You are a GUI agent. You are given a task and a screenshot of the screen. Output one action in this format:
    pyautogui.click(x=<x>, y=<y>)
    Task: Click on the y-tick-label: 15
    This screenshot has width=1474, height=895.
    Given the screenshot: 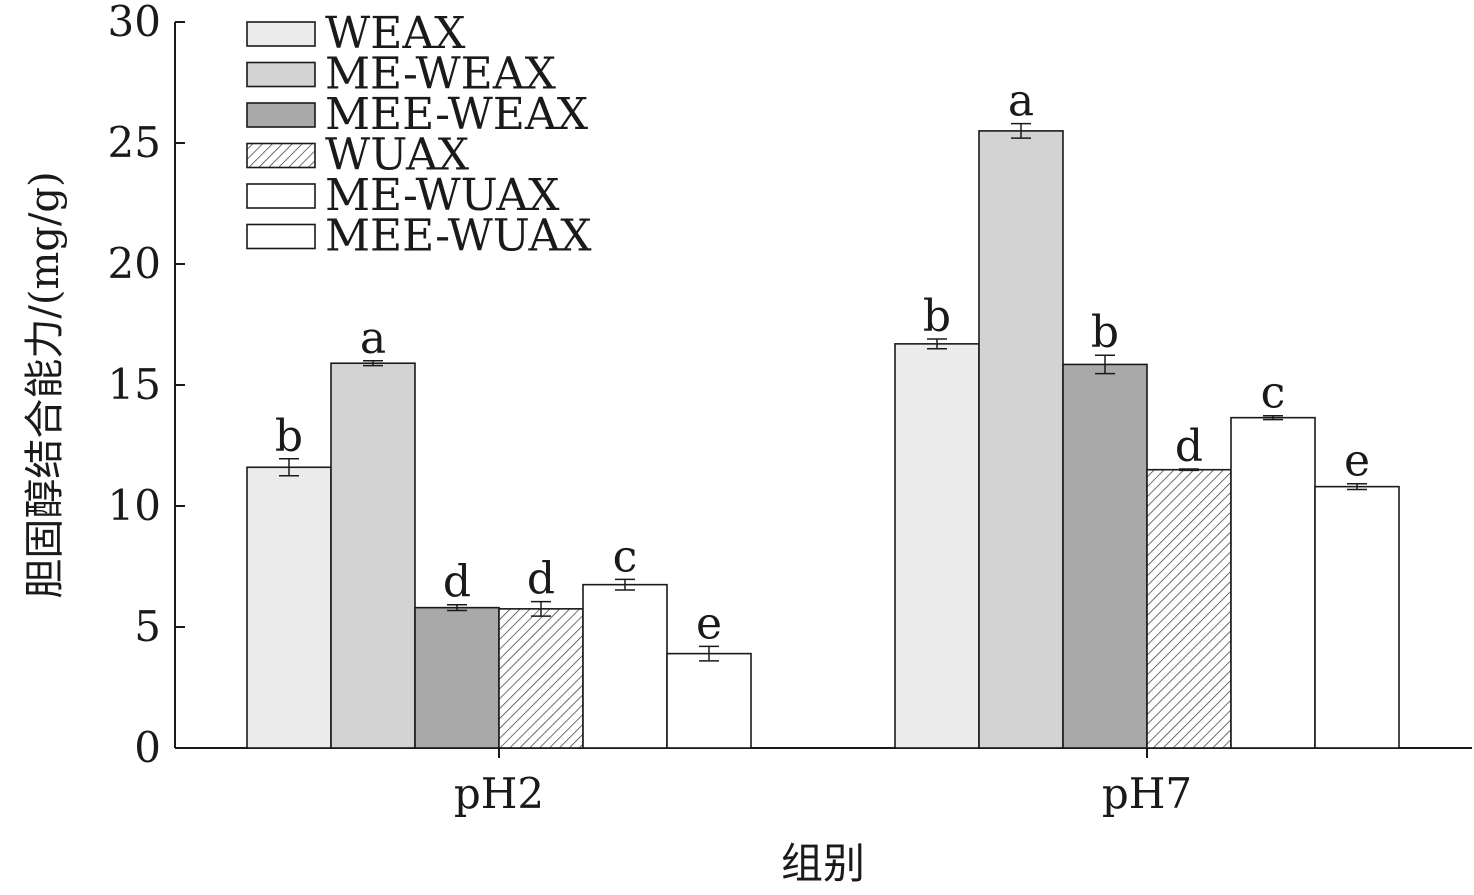 What is the action you would take?
    pyautogui.click(x=134, y=384)
    